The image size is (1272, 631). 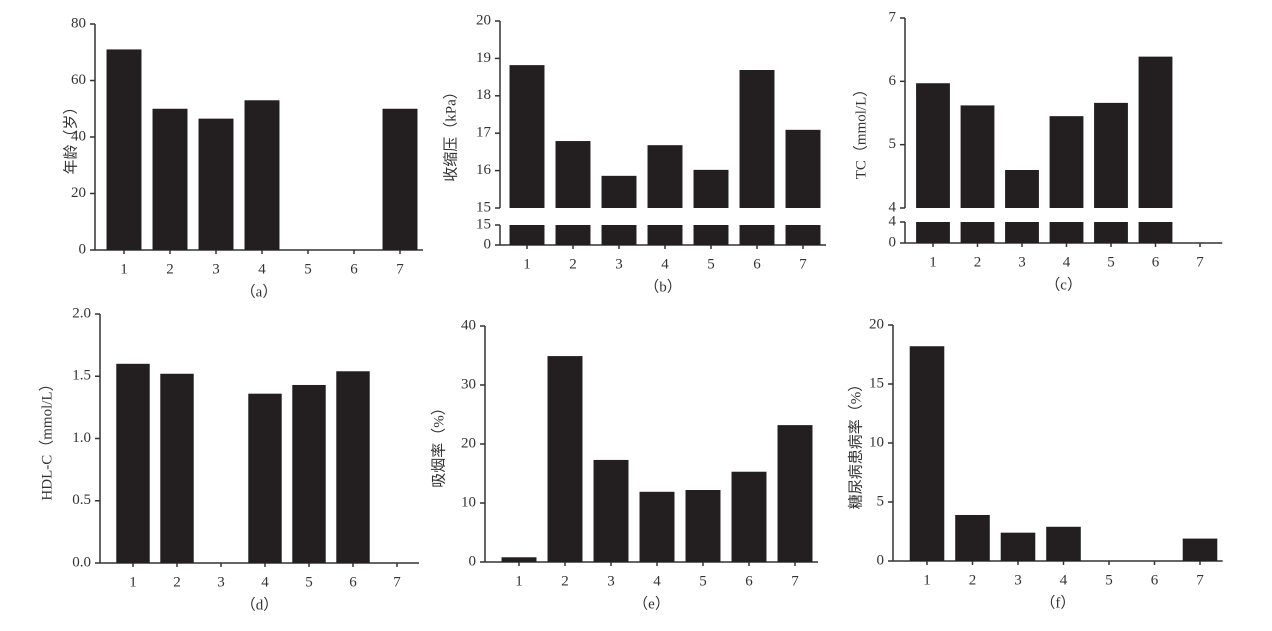 What do you see at coordinates (893, 144) in the screenshot?
I see `y-tick-label: 5` at bounding box center [893, 144].